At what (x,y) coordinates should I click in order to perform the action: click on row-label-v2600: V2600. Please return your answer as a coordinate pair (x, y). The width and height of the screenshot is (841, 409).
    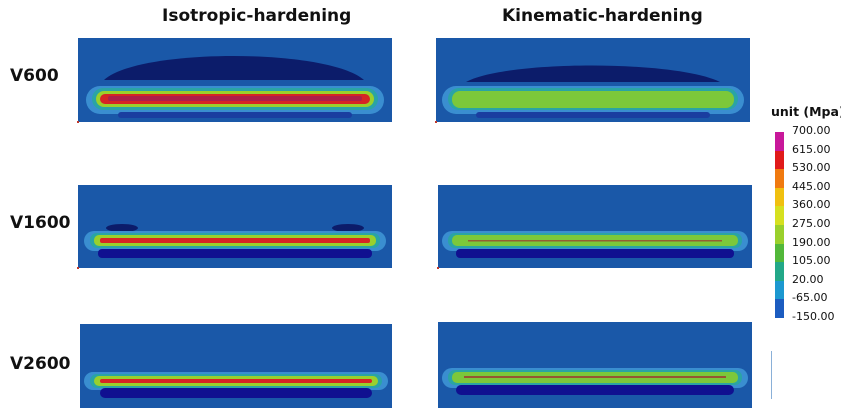
    Looking at the image, I should click on (40, 364).